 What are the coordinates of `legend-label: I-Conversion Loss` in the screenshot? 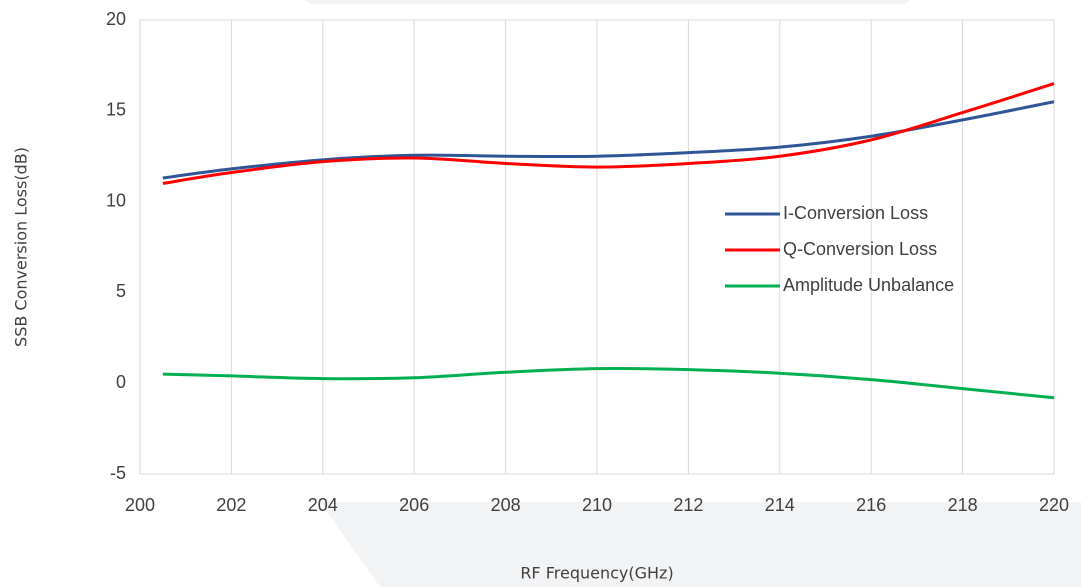 It's located at (855, 213).